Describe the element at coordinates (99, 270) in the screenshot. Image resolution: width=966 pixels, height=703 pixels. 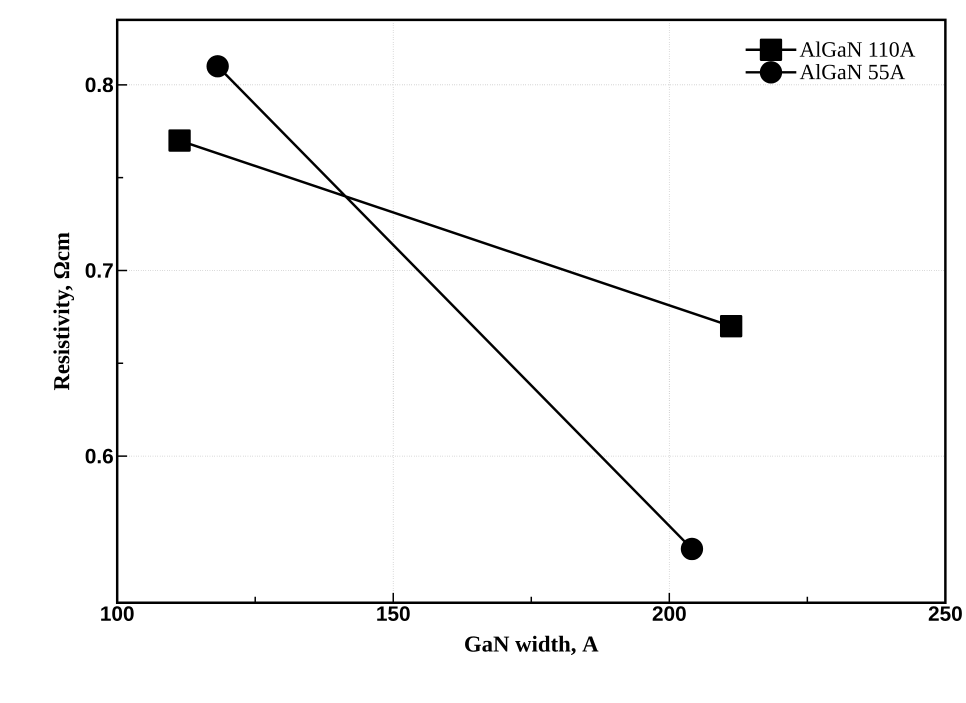
I see `y-tick-label: 0.7` at that location.